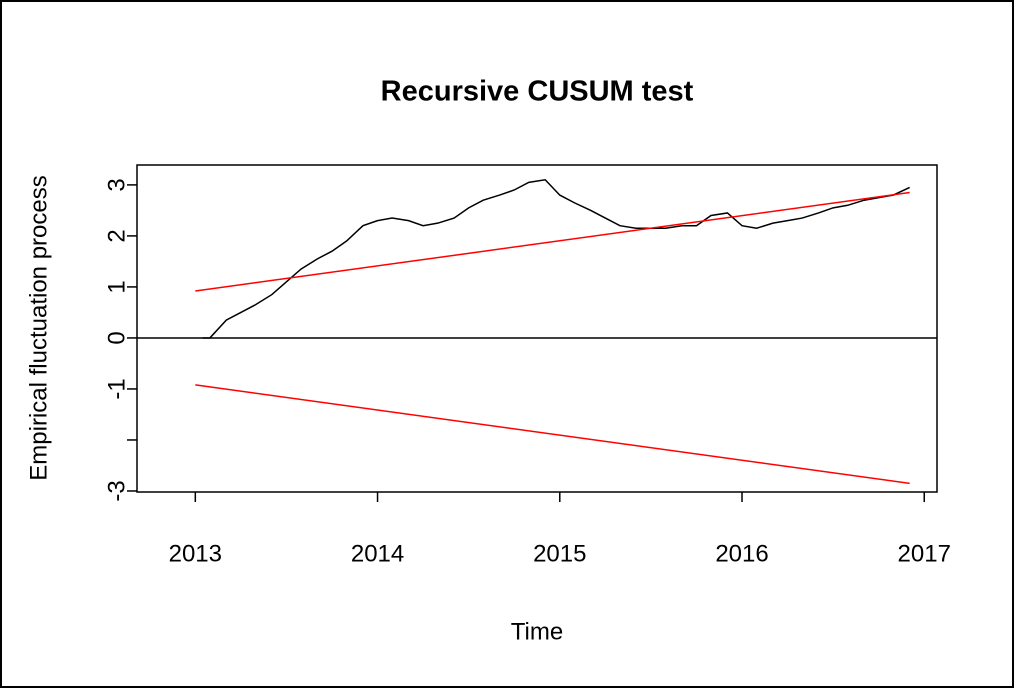 This screenshot has height=688, width=1014. What do you see at coordinates (116, 235) in the screenshot?
I see `y-tick-label: 2` at bounding box center [116, 235].